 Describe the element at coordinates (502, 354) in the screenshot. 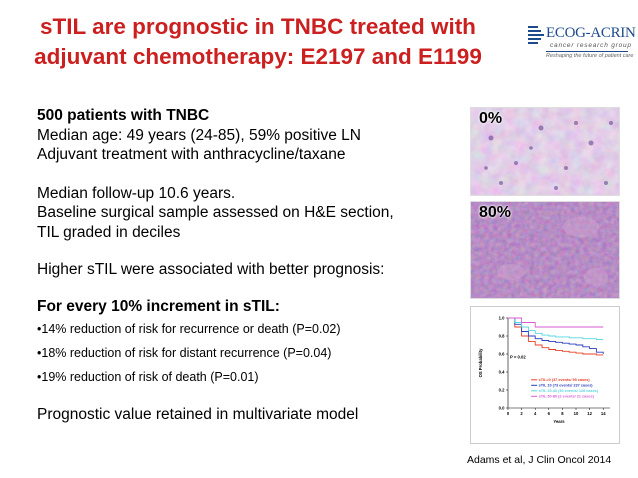

I see `km-y-tick-label: 0.6` at that location.